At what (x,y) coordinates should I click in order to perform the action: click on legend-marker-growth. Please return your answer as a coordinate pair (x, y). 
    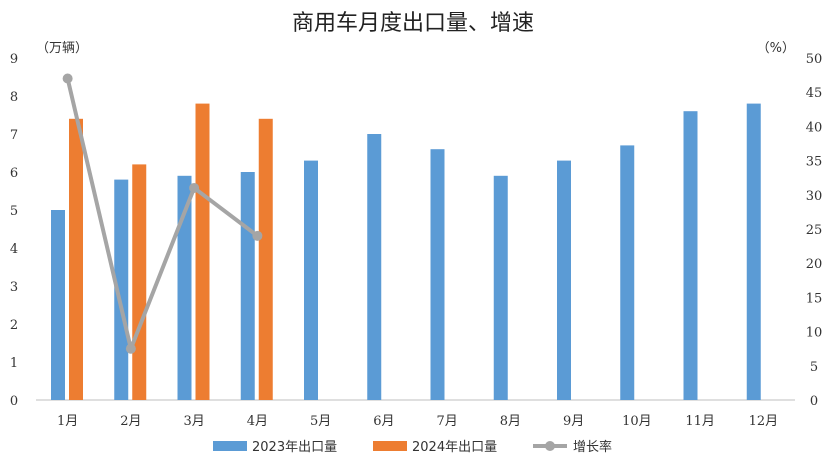
    Looking at the image, I should click on (550, 446).